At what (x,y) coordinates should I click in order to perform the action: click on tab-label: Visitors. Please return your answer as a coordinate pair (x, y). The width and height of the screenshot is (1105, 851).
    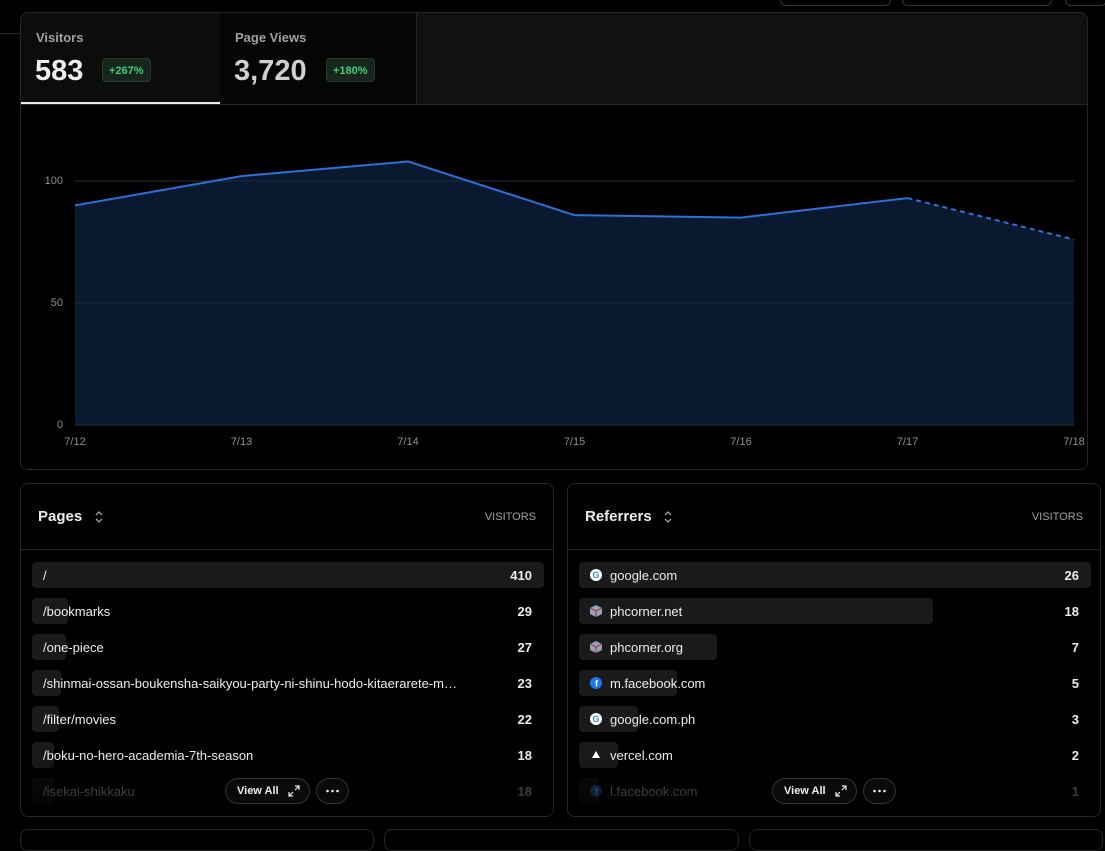
    Looking at the image, I should click on (60, 37).